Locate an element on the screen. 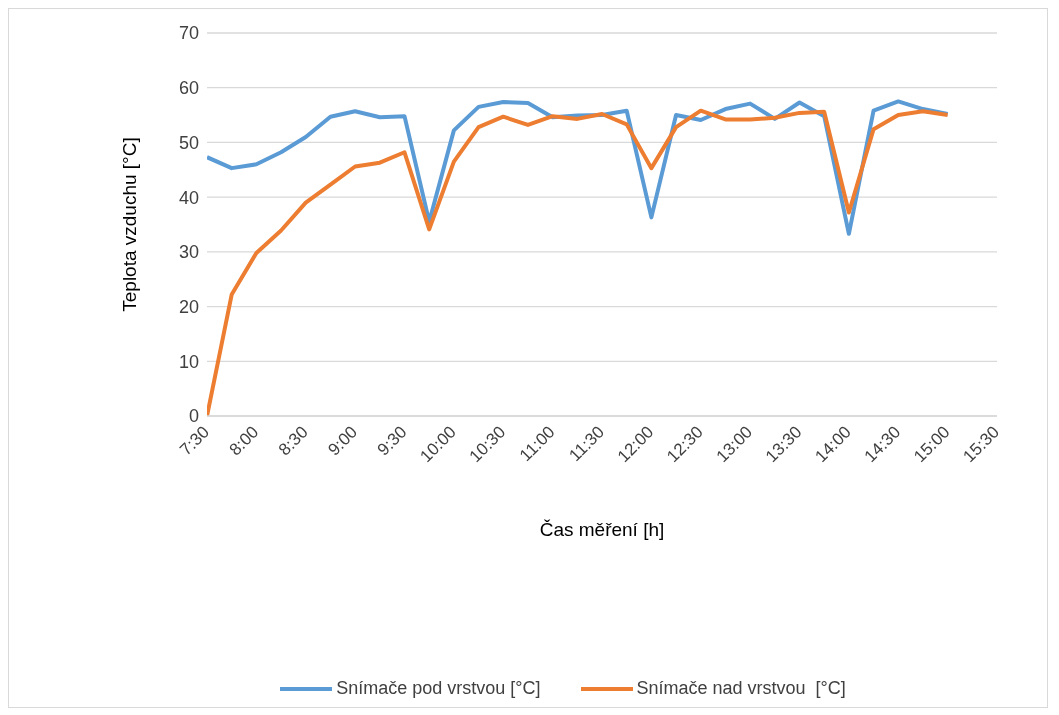 The width and height of the screenshot is (1059, 715). y-tick-label: 60 is located at coordinates (188, 88).